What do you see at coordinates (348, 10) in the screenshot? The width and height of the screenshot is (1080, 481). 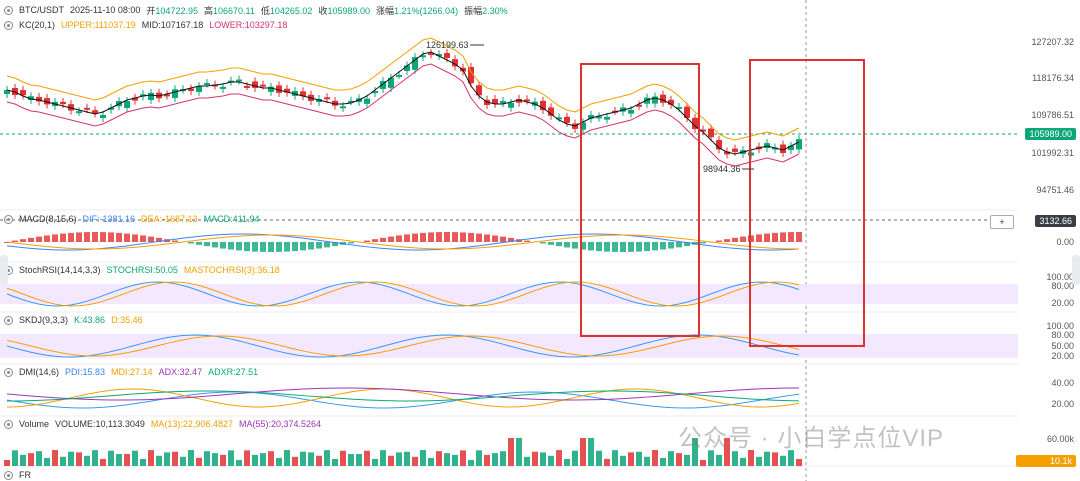 I see `close-value: 105989.00` at bounding box center [348, 10].